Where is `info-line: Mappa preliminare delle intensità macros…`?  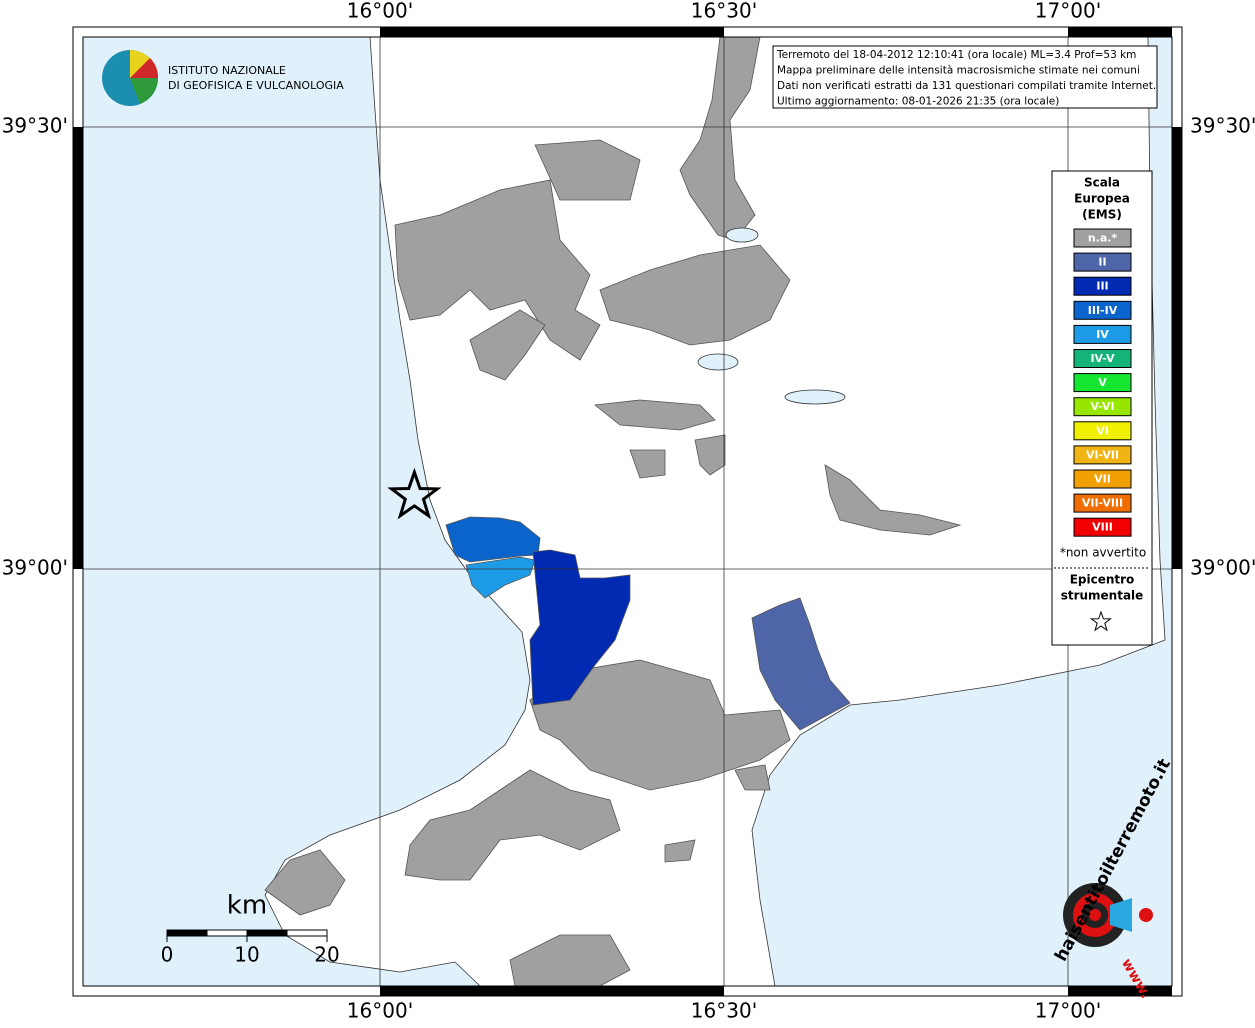
info-line: Mappa preliminare delle intensità macros… is located at coordinates (958, 71).